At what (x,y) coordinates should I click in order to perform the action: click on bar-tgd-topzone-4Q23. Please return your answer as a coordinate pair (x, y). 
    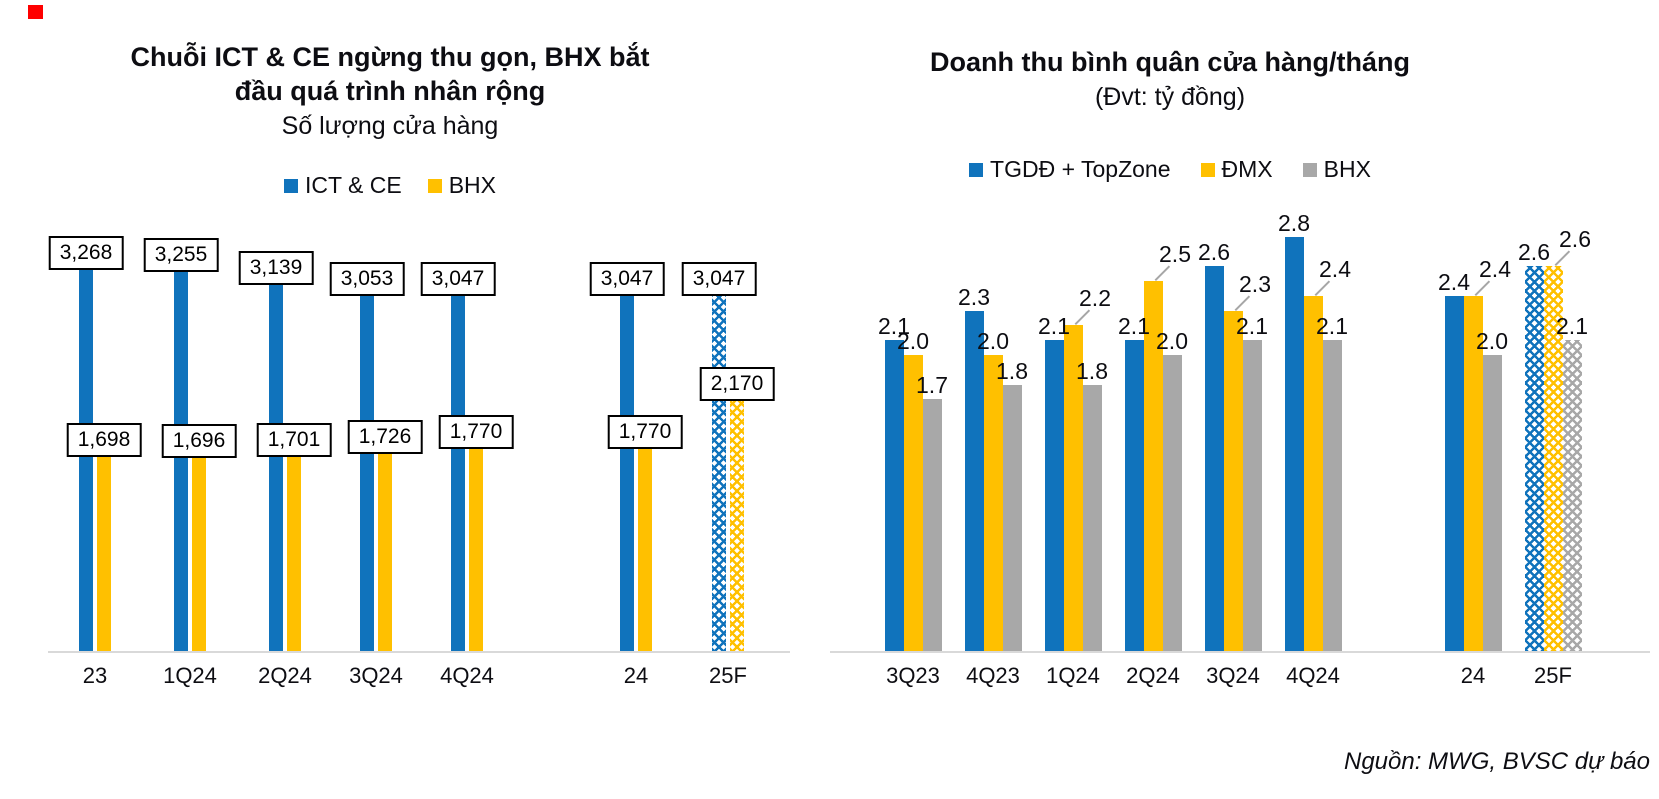
    Looking at the image, I should click on (974, 481).